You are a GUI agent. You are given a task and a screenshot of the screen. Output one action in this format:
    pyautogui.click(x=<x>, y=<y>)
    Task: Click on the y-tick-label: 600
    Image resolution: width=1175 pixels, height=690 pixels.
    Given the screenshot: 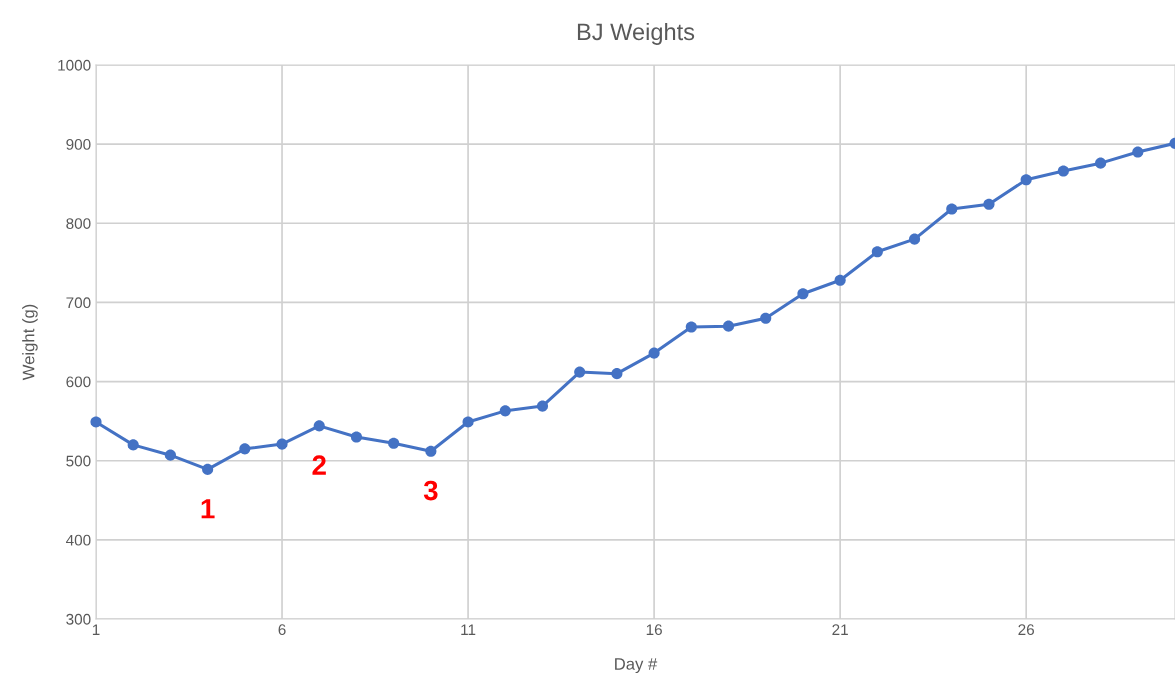 What is the action you would take?
    pyautogui.click(x=78, y=382)
    